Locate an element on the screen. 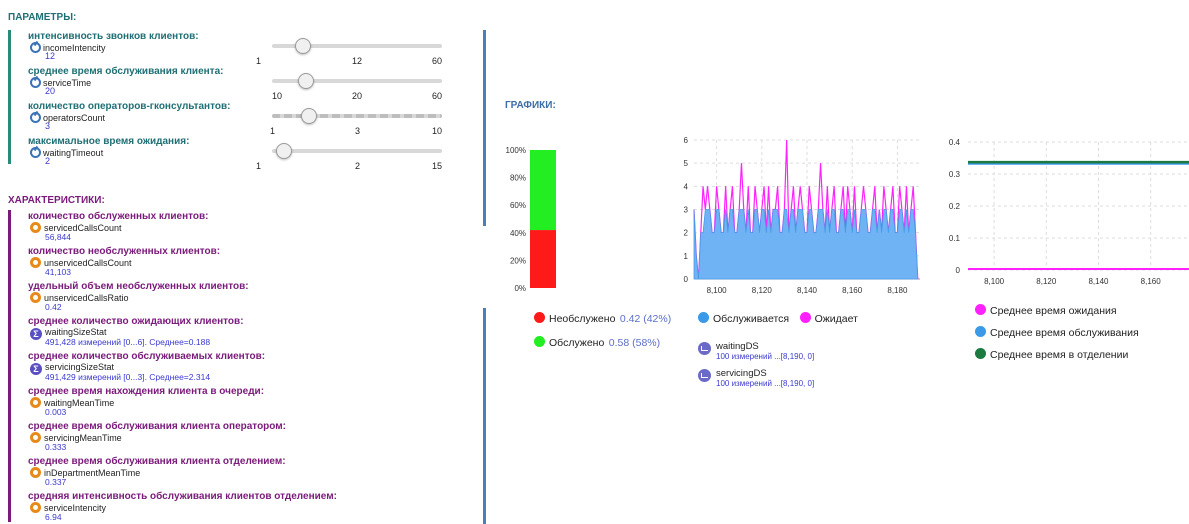  legend-item-served: Обслужено 0.58 (58%) is located at coordinates (602, 342).